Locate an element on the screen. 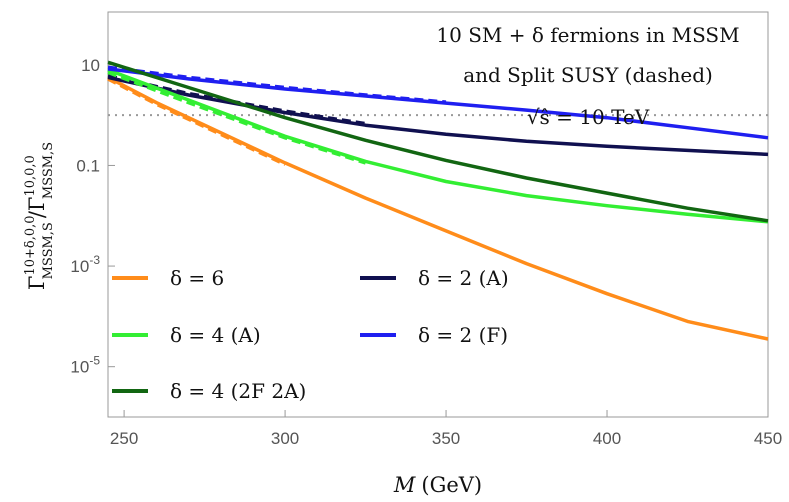 Image resolution: width=789 pixels, height=502 pixels. legend-label-delta-4a: δ = 4 (A) is located at coordinates (215, 335).